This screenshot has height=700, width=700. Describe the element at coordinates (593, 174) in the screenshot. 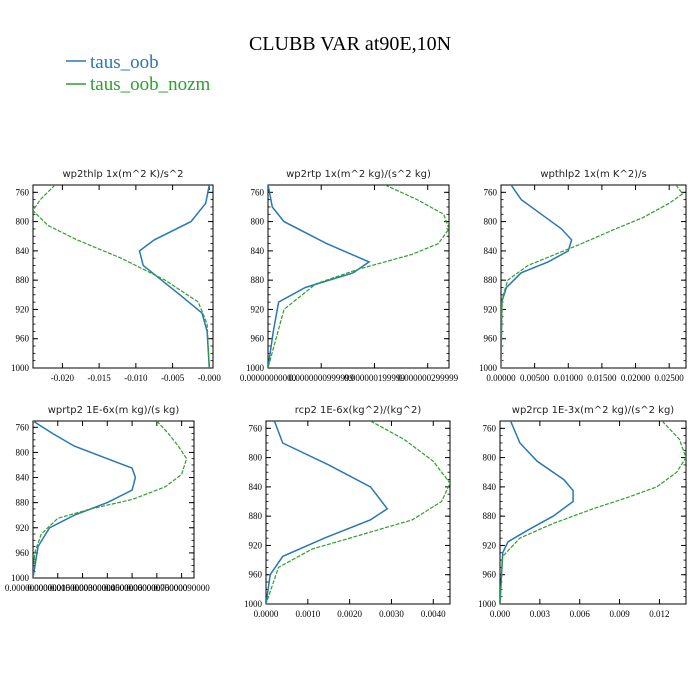

I see `panel-title: wpthlp2 1x(m K^2)/s` at that location.